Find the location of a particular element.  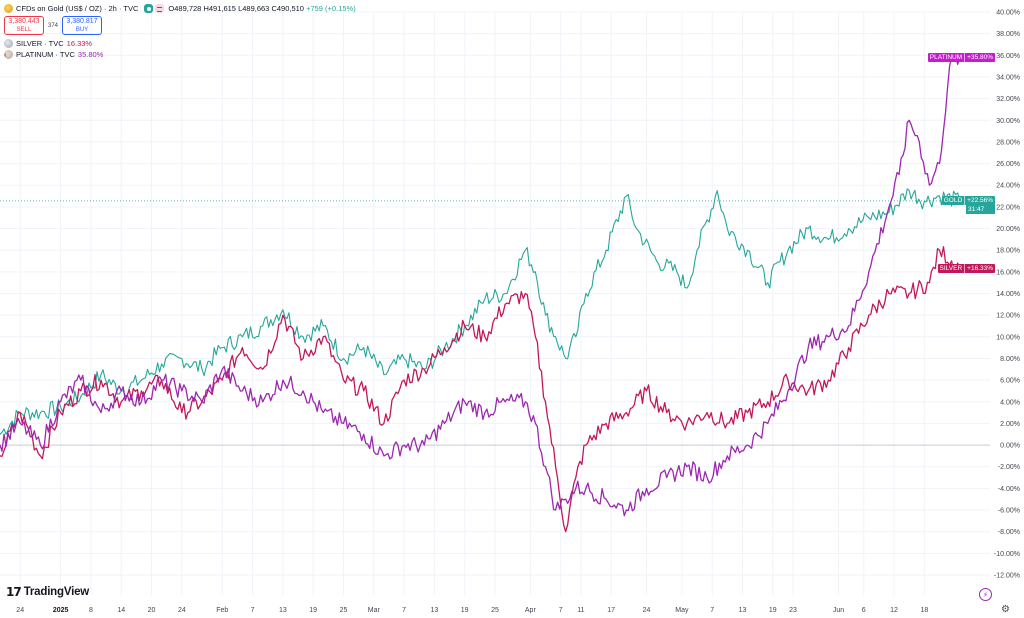

gold-badge: GOLD +22.56% is located at coordinates (968, 201).